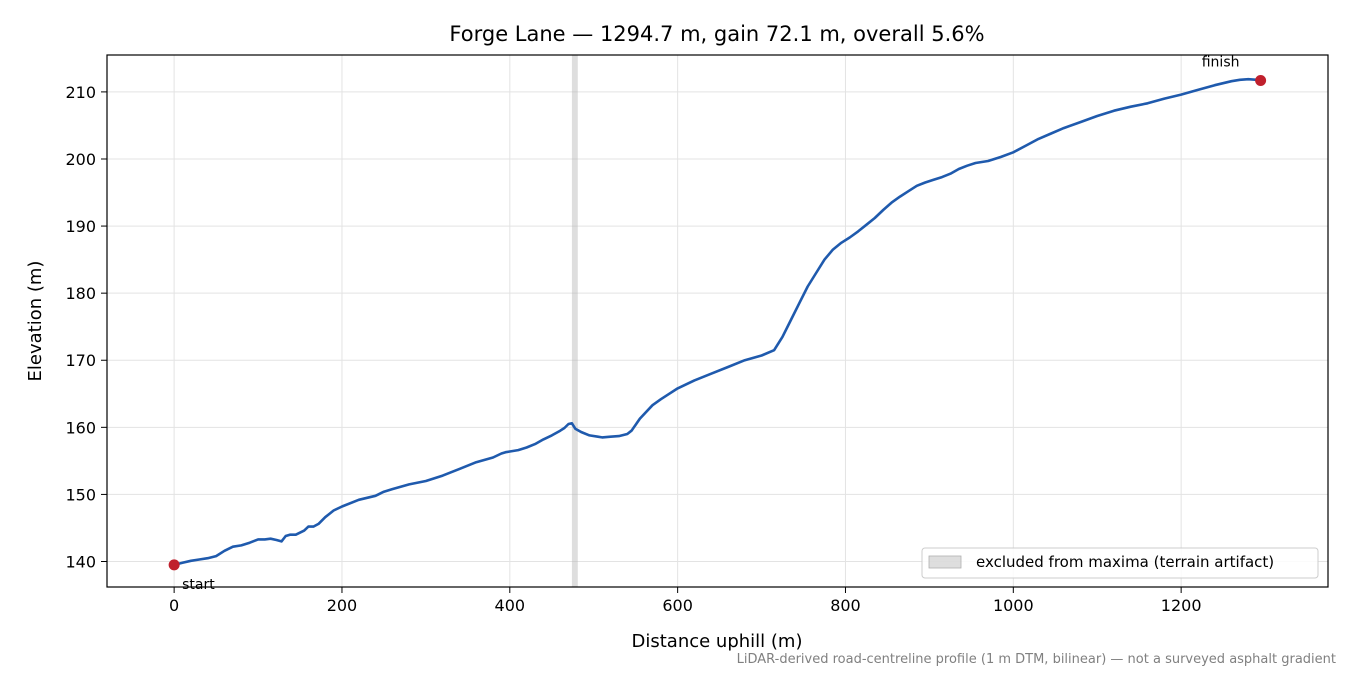 The height and width of the screenshot is (675, 1350). What do you see at coordinates (1013, 605) in the screenshot?
I see `x-tick-label: 1000` at bounding box center [1013, 605].